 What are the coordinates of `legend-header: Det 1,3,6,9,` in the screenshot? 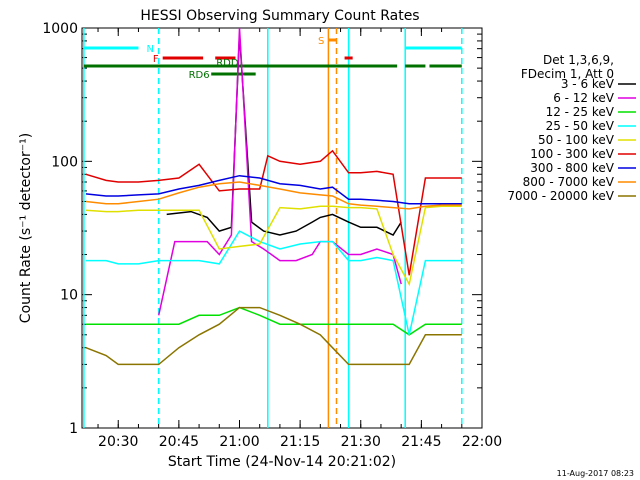 It's located at (578, 60).